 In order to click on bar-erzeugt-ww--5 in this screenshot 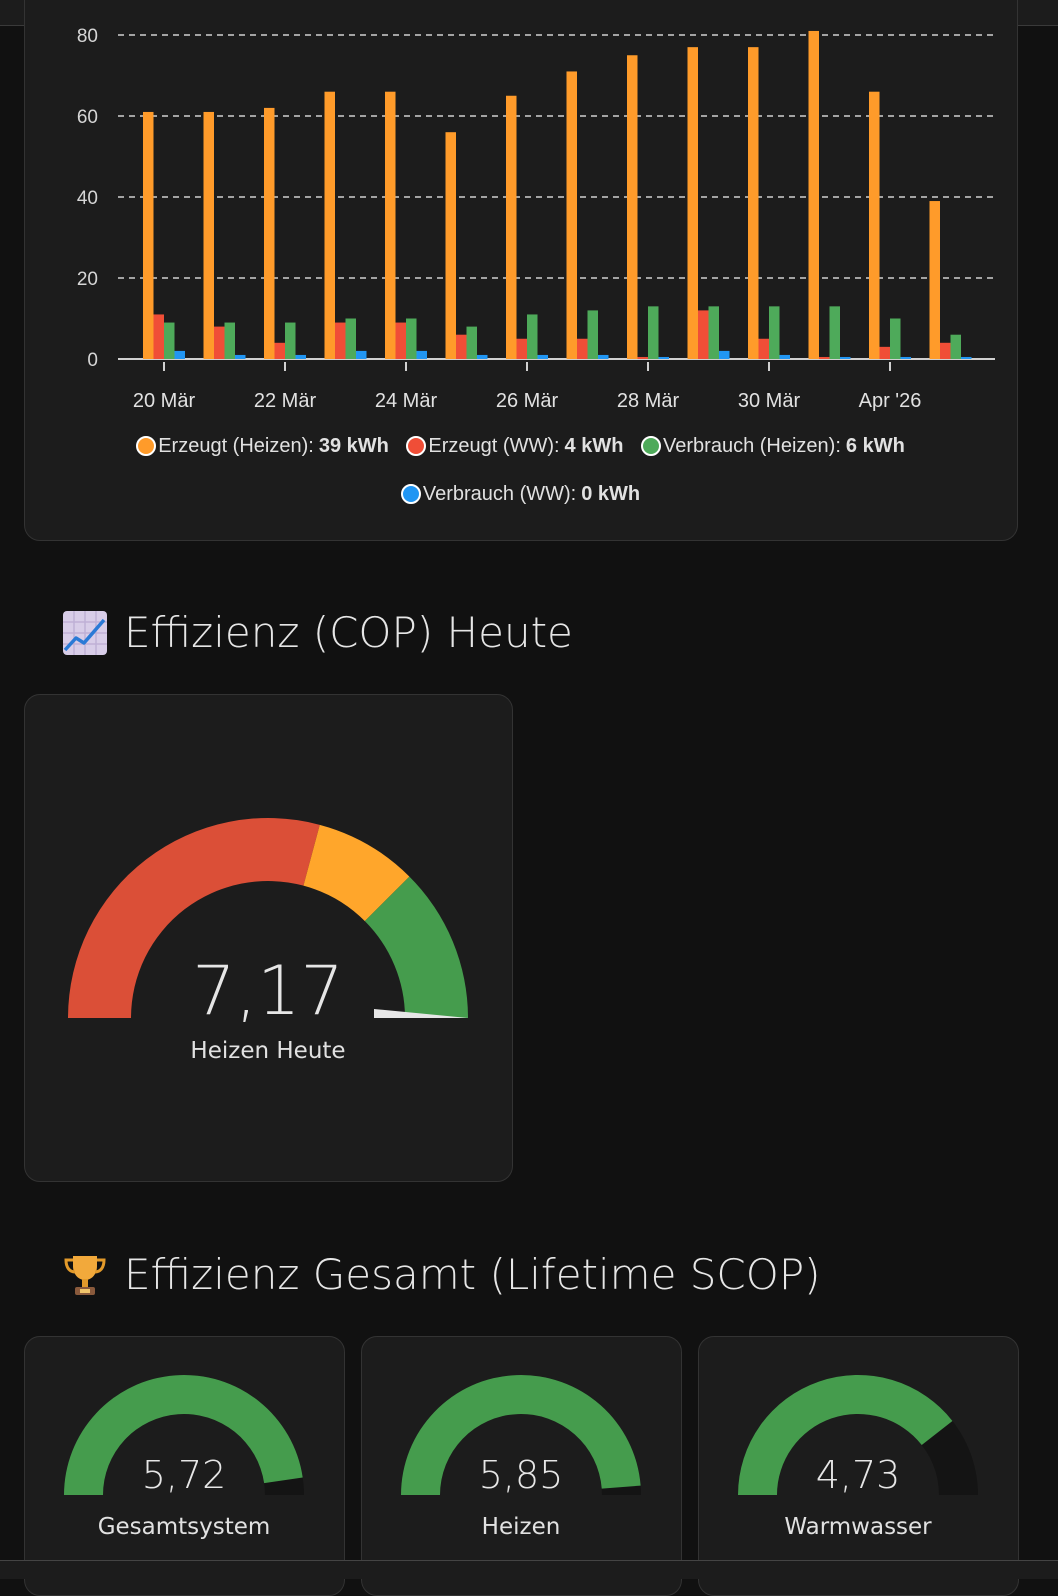, I will do `click(461, 346)`.